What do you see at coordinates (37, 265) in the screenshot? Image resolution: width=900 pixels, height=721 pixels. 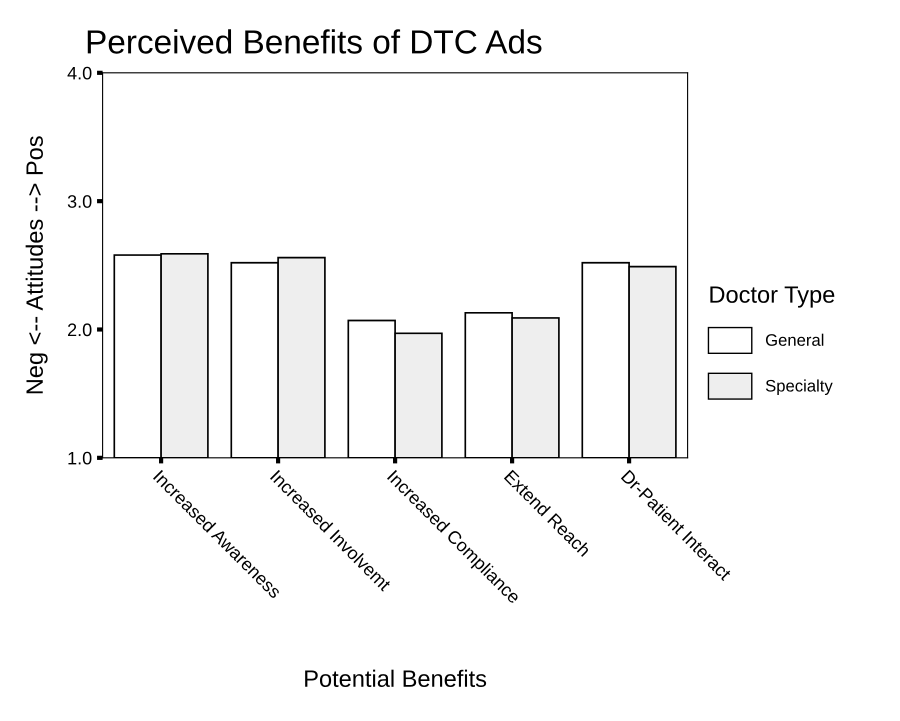 I see `y-axis-title: Neg <-- Attitudes --> Pos` at bounding box center [37, 265].